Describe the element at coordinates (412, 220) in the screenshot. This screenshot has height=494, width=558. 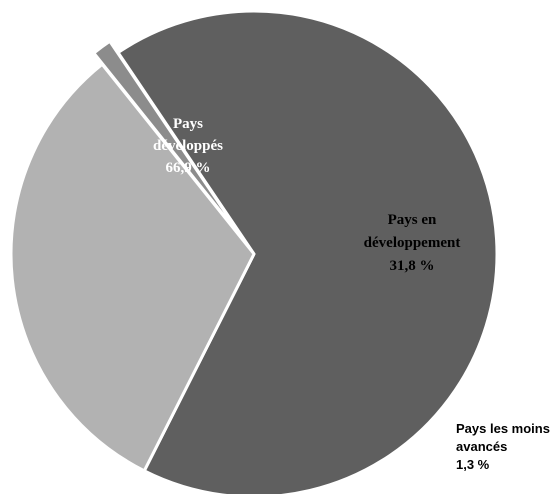
I see `slice-label-line: Pays en` at that location.